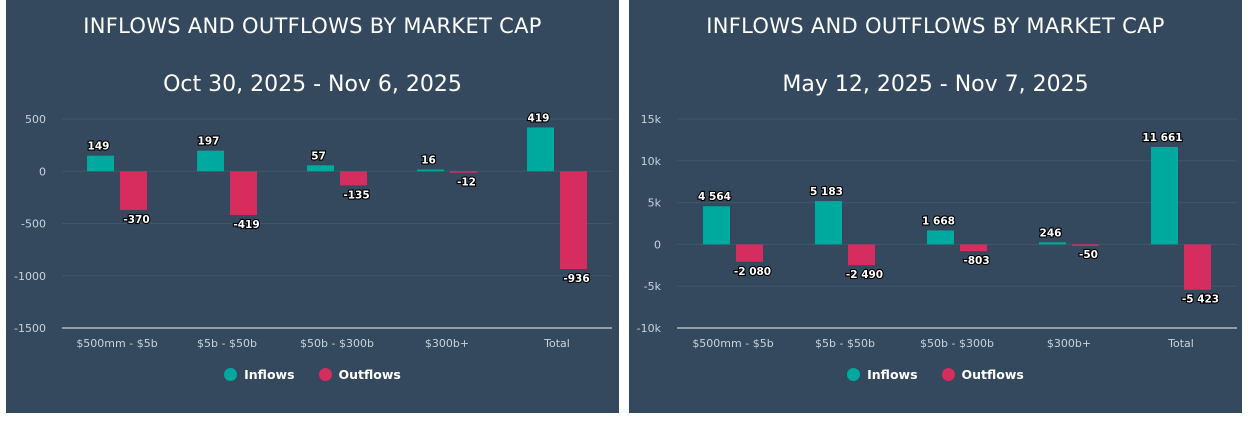  Describe the element at coordinates (136, 220) in the screenshot. I see `data-label: -370` at that location.